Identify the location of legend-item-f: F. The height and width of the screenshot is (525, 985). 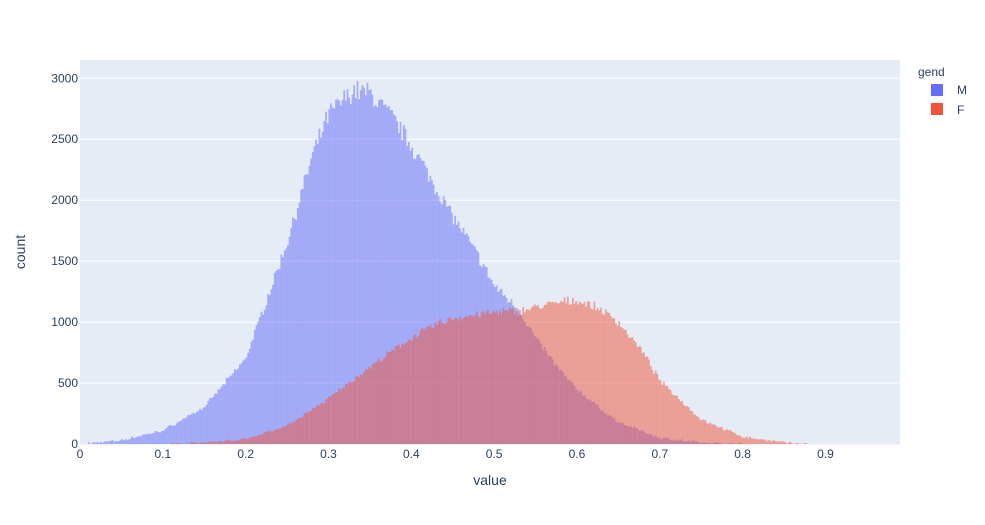
(947, 110).